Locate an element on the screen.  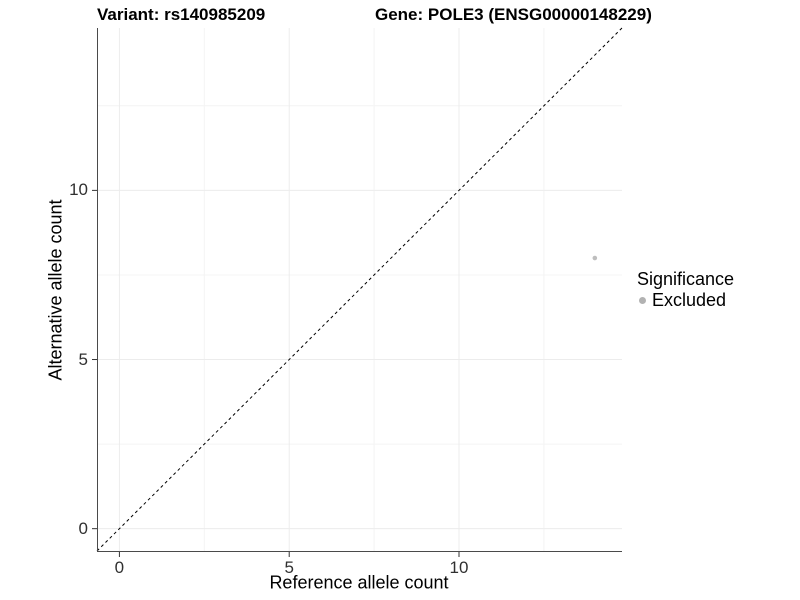
legend-item-excluded: Excluded is located at coordinates (685, 300).